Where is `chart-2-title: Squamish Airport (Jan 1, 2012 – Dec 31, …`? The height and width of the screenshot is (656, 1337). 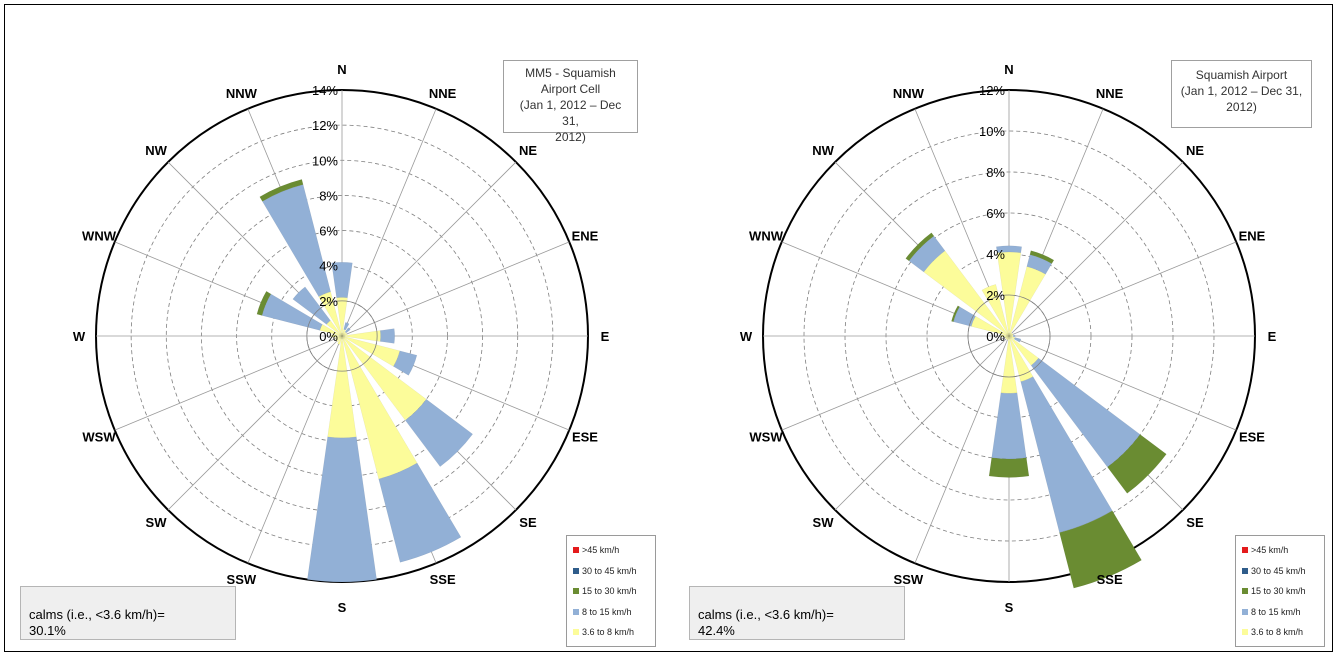
chart-2-title: Squamish Airport (Jan 1, 2012 – Dec 31, … is located at coordinates (1241, 94).